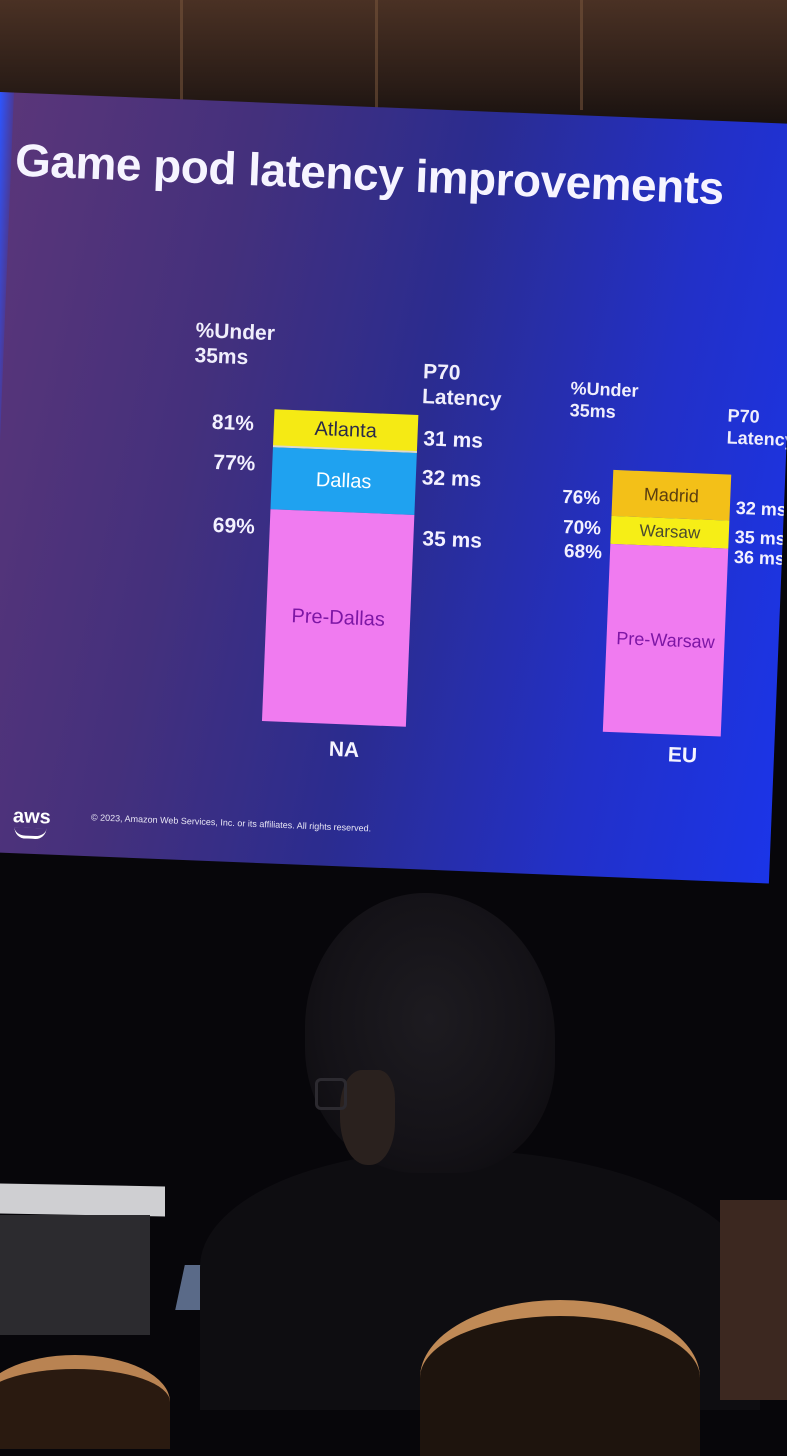 This screenshot has width=787, height=1456. I want to click on eu-madrid-pct: 76%, so click(581, 498).